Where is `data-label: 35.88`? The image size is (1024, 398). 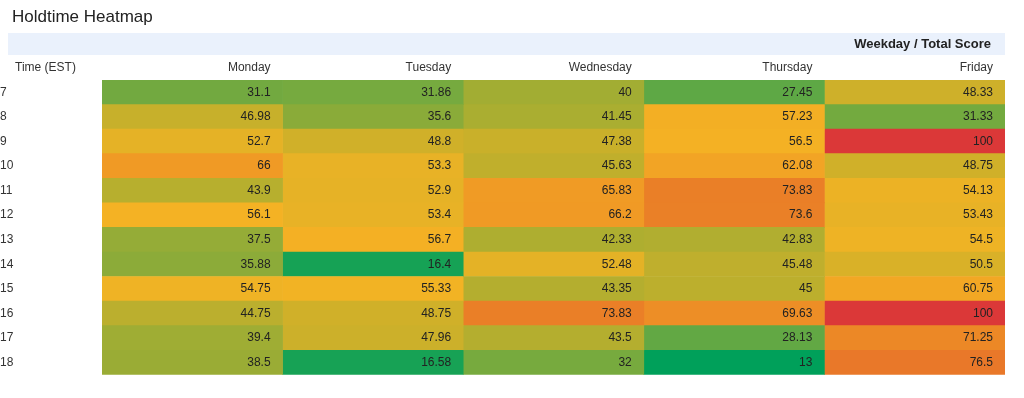
data-label: 35.88 is located at coordinates (255, 263).